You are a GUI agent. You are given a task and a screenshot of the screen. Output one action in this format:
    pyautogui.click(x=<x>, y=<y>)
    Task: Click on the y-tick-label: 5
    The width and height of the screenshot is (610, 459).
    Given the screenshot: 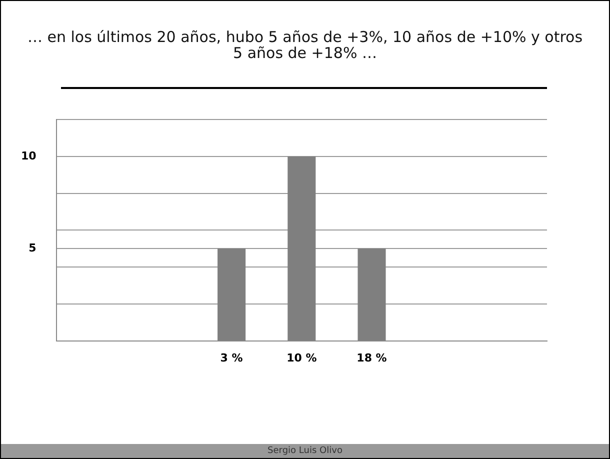 What is the action you would take?
    pyautogui.click(x=32, y=247)
    